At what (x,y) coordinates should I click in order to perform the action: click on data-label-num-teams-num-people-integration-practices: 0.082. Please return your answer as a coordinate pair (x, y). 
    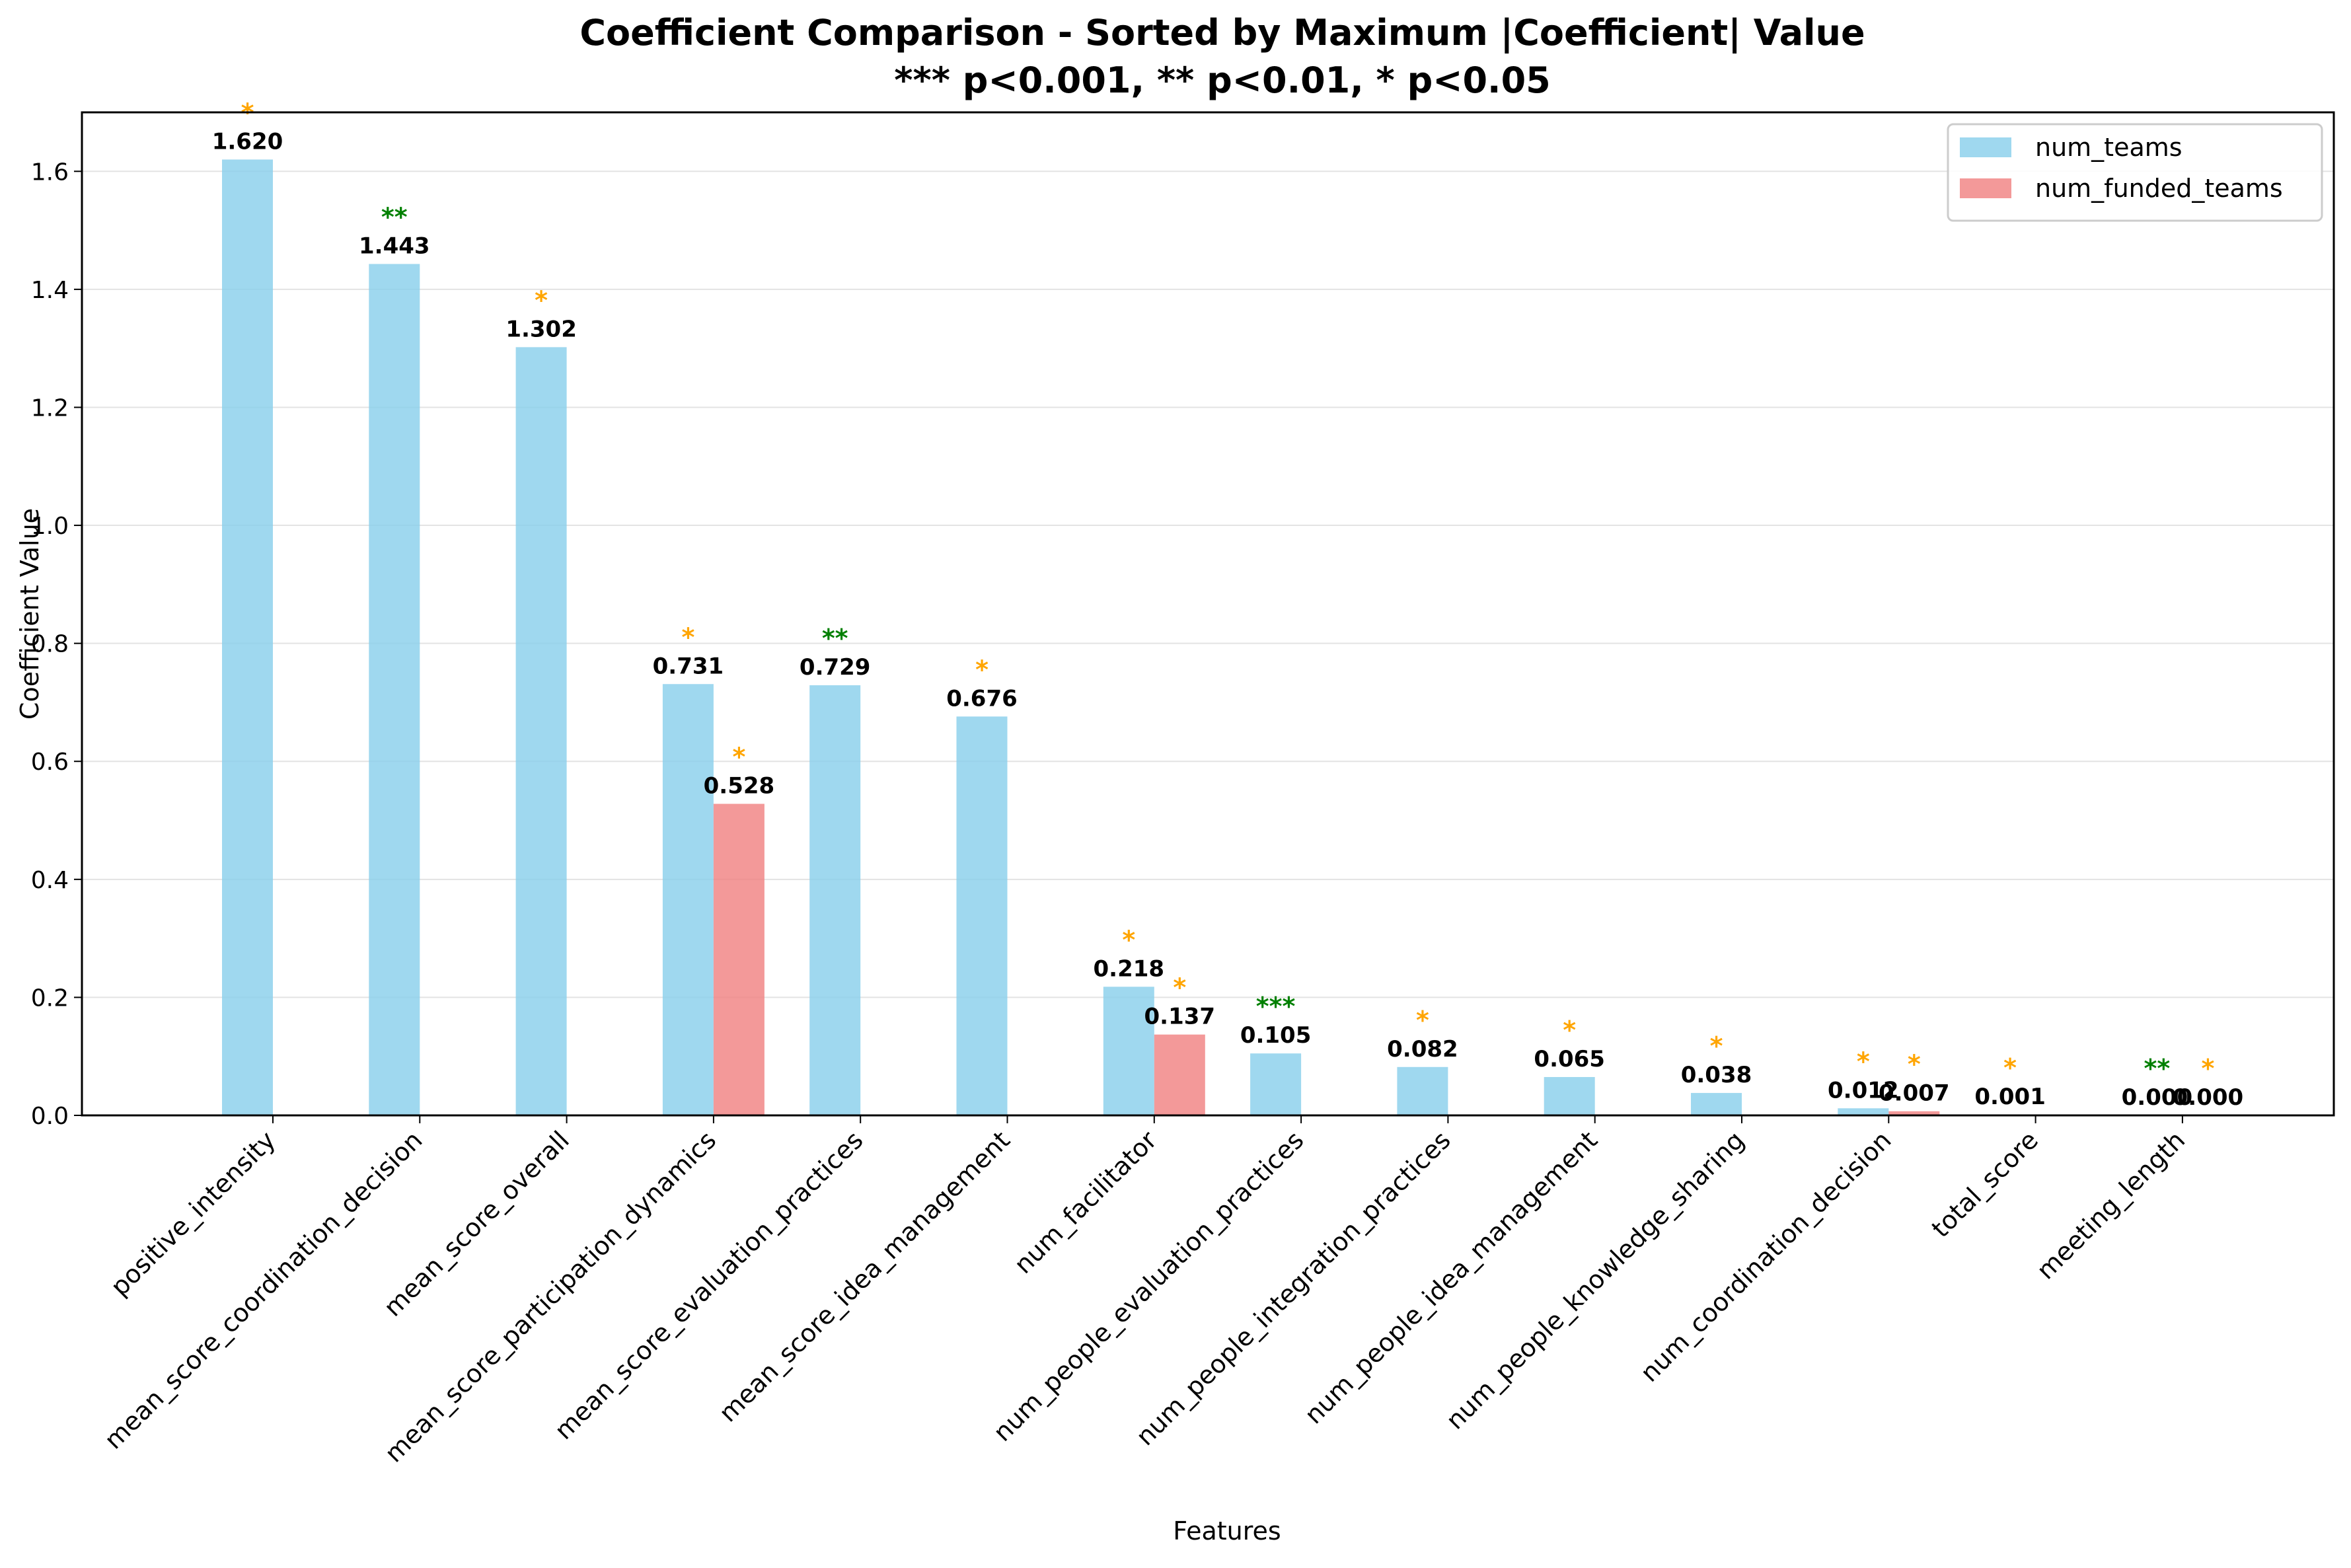
    Looking at the image, I should click on (1422, 1049).